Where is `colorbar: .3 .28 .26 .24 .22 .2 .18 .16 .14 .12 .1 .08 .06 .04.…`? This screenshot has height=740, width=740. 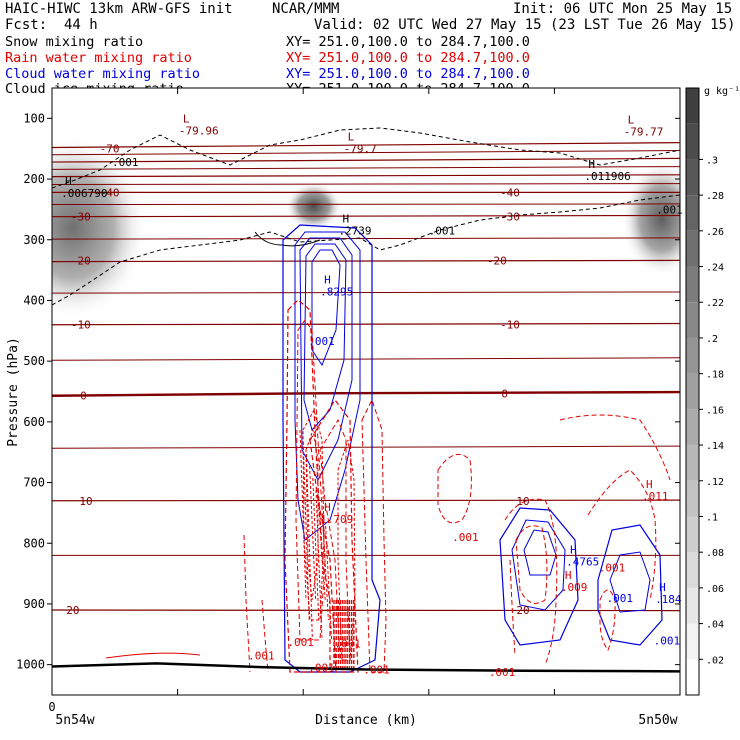
colorbar: .3 .28 .26 .24 .22 .2 .18 .16 .14 .12 .1 .08 .06 .04.… is located at coordinates (712, 391).